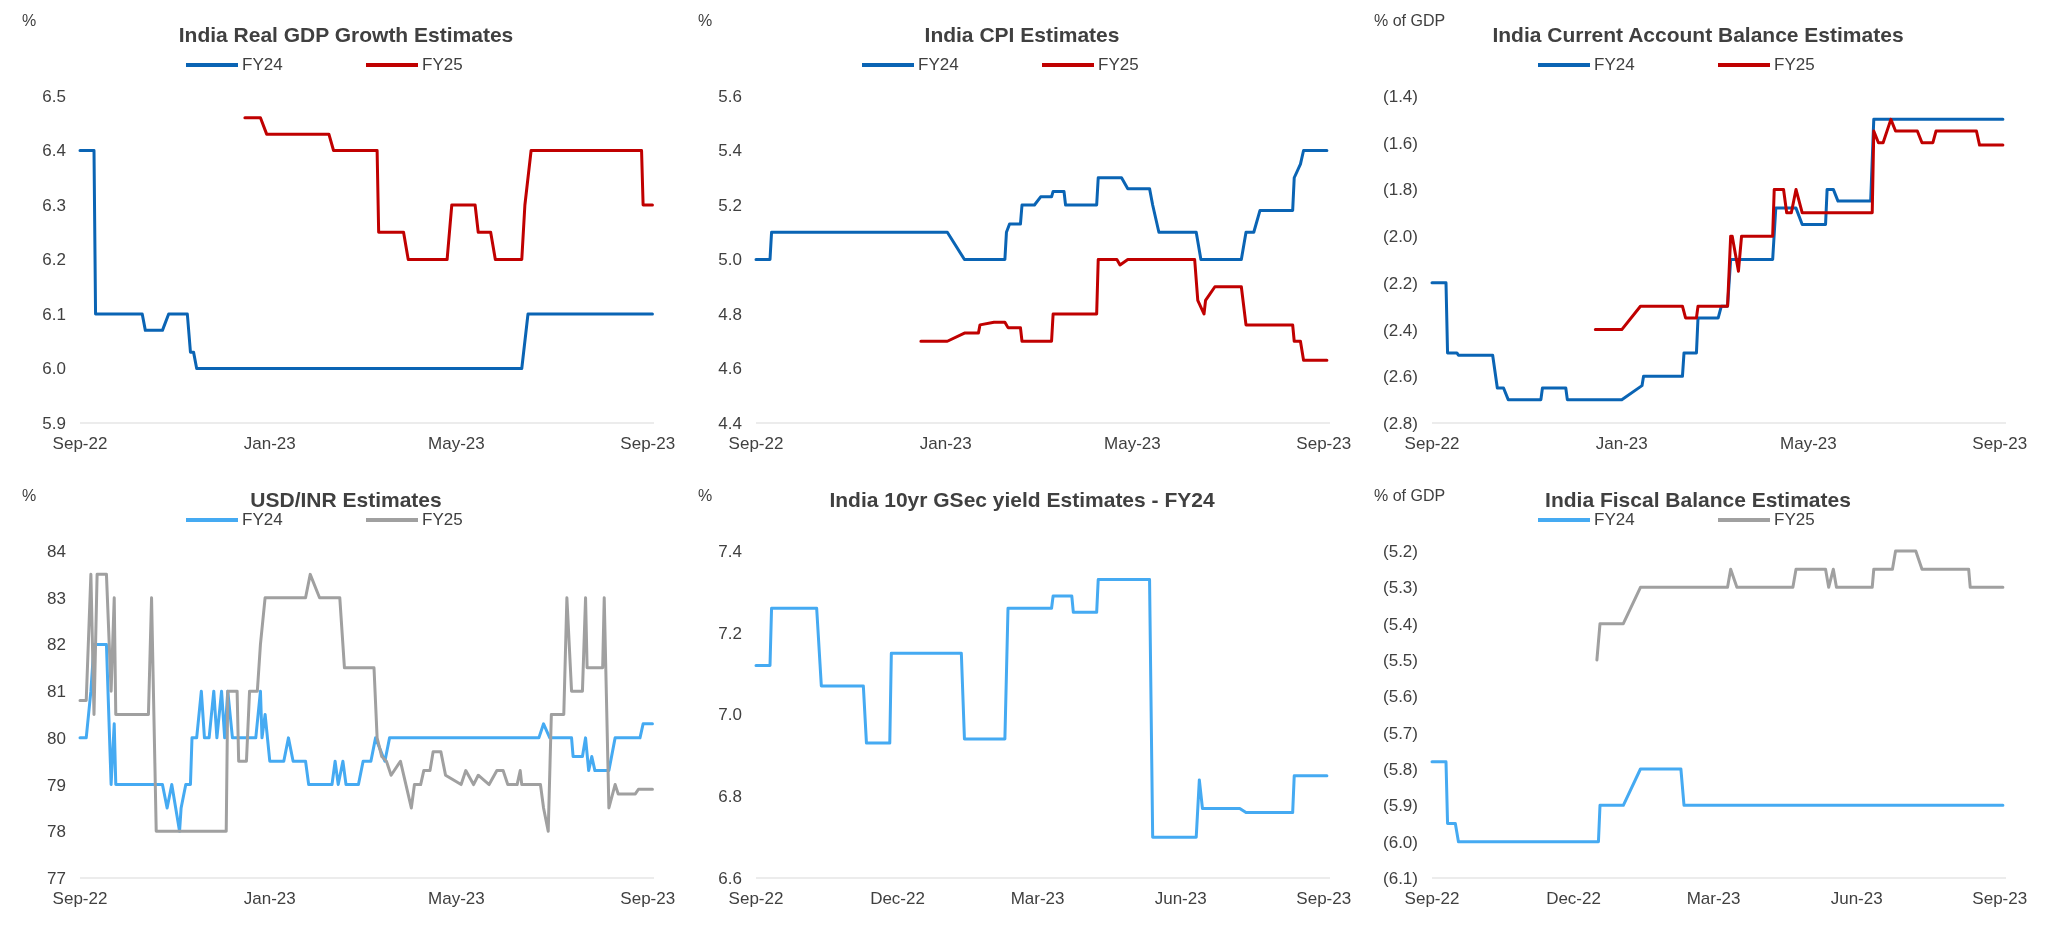 This screenshot has width=2046, height=926. What do you see at coordinates (1400, 588) in the screenshot?
I see `y-tick-label: (5.3)` at bounding box center [1400, 588].